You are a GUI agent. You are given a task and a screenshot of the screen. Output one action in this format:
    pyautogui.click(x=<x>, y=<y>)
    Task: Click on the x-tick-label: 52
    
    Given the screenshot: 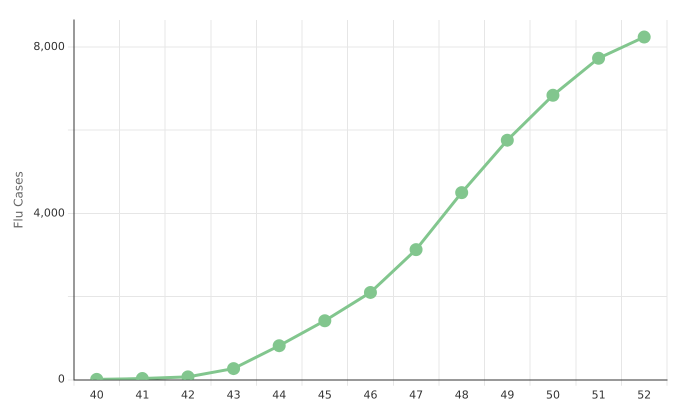 What is the action you would take?
    pyautogui.click(x=644, y=395)
    